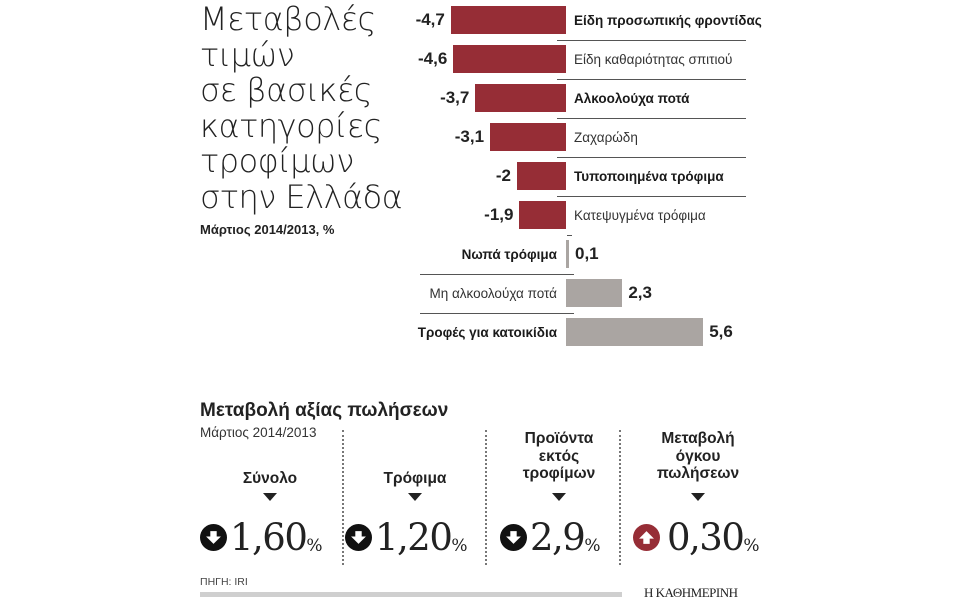  Describe the element at coordinates (288, 19) in the screenshot. I see `title-line: Μεταβολές` at that location.